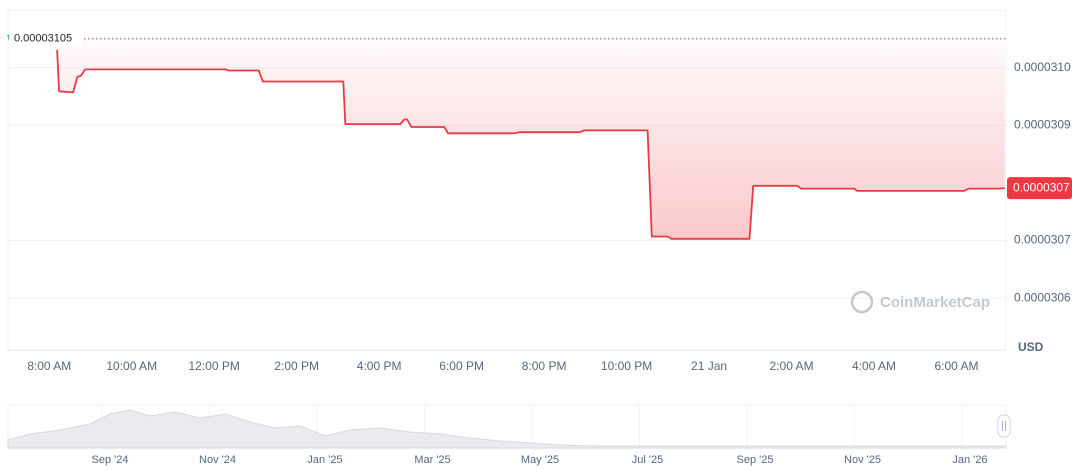 The height and width of the screenshot is (470, 1072). I want to click on x-tick-label: 10:00 PM, so click(626, 366).